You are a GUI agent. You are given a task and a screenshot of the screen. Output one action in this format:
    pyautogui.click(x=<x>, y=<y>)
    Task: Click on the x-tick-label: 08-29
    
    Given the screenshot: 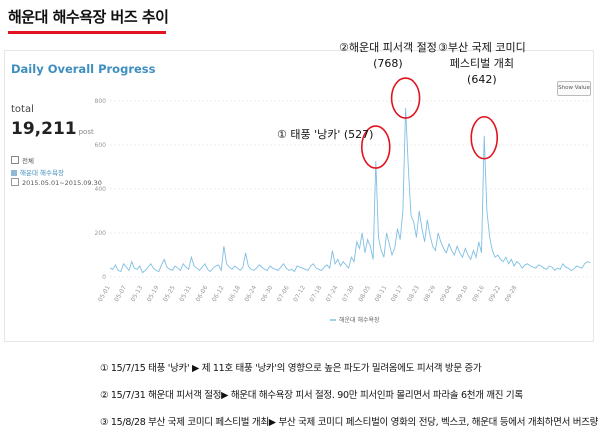 What is the action you would take?
    pyautogui.click(x=429, y=293)
    